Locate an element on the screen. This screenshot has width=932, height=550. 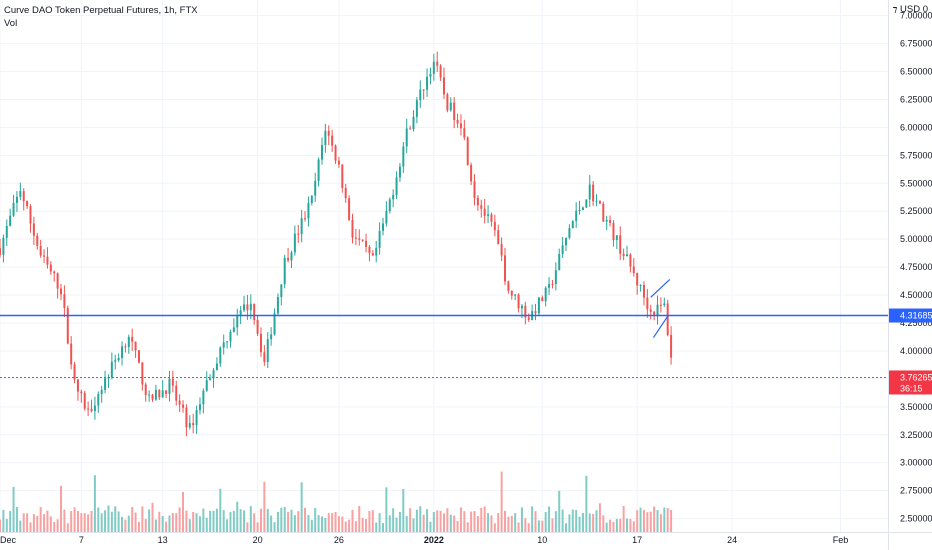
y-tick-label: 6.50000 is located at coordinates (916, 72).